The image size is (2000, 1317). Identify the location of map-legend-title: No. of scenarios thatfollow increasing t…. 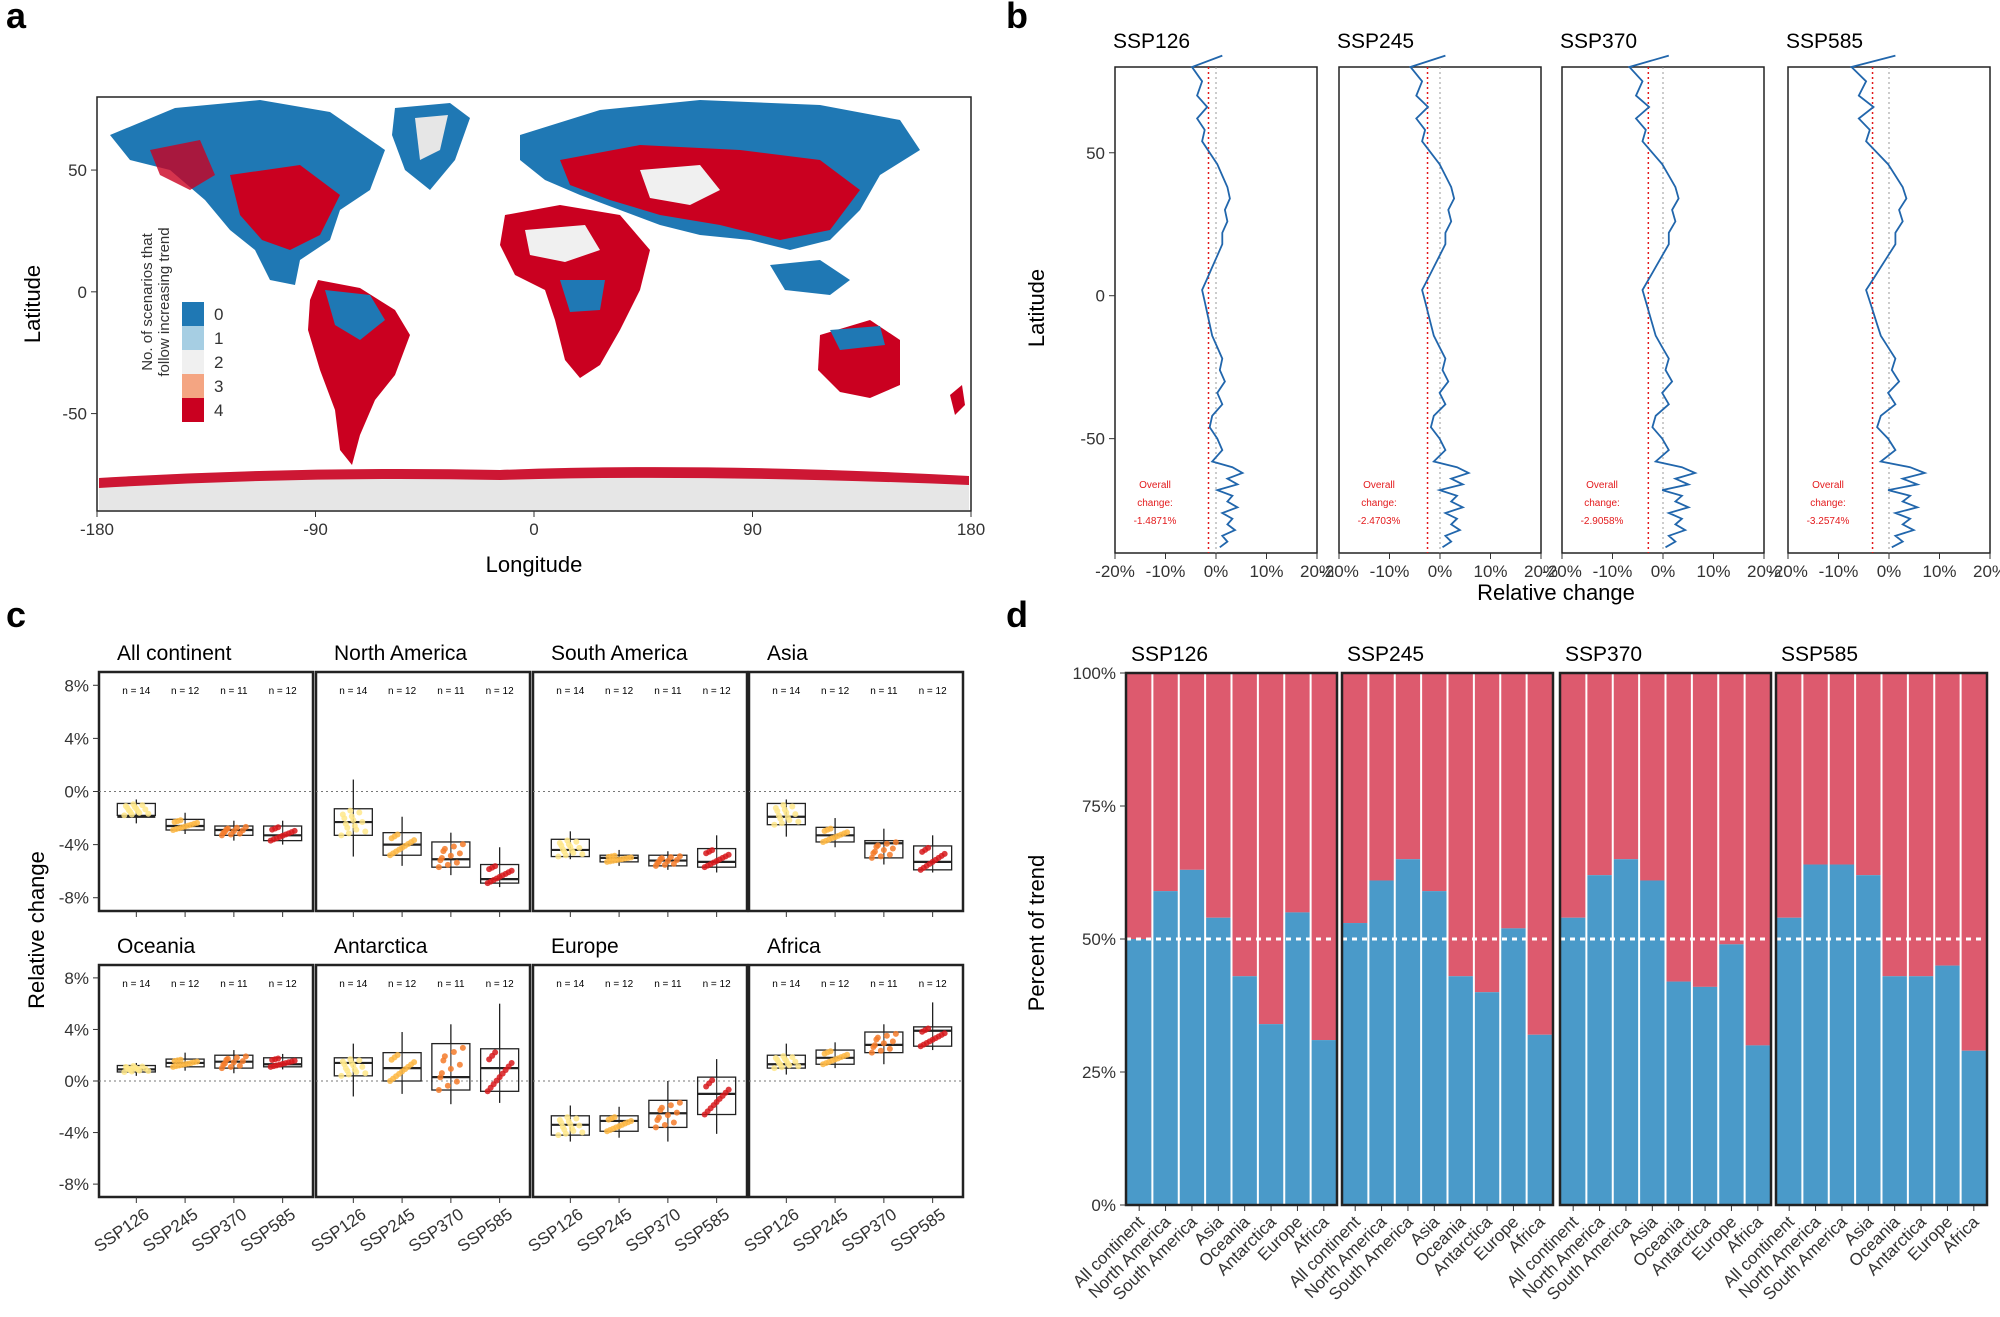
(156, 301).